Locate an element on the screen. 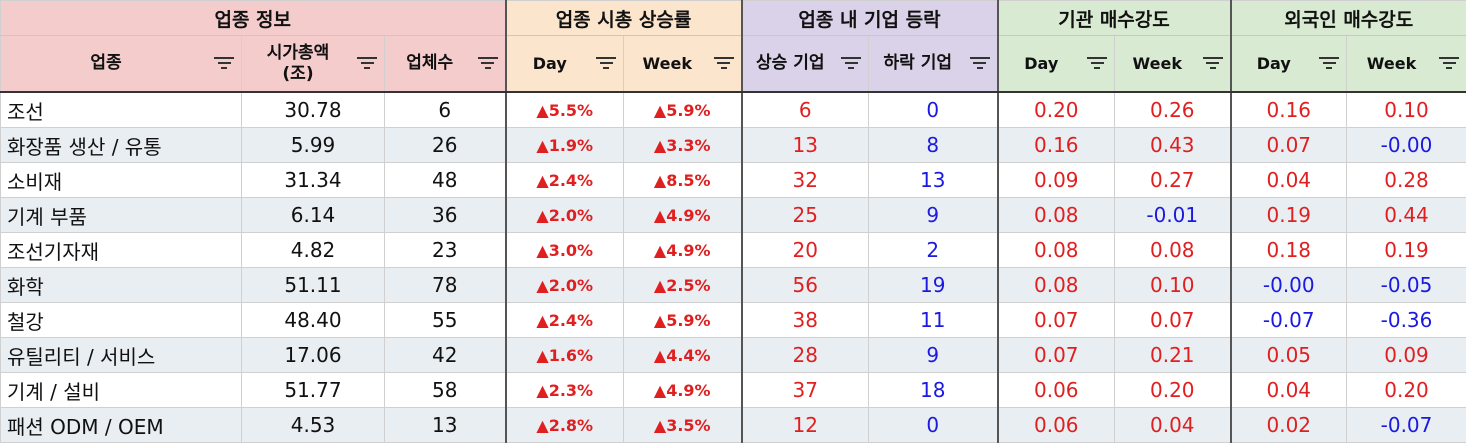 This screenshot has height=443, width=1466. foreign-week: 0.09 is located at coordinates (1405, 355).